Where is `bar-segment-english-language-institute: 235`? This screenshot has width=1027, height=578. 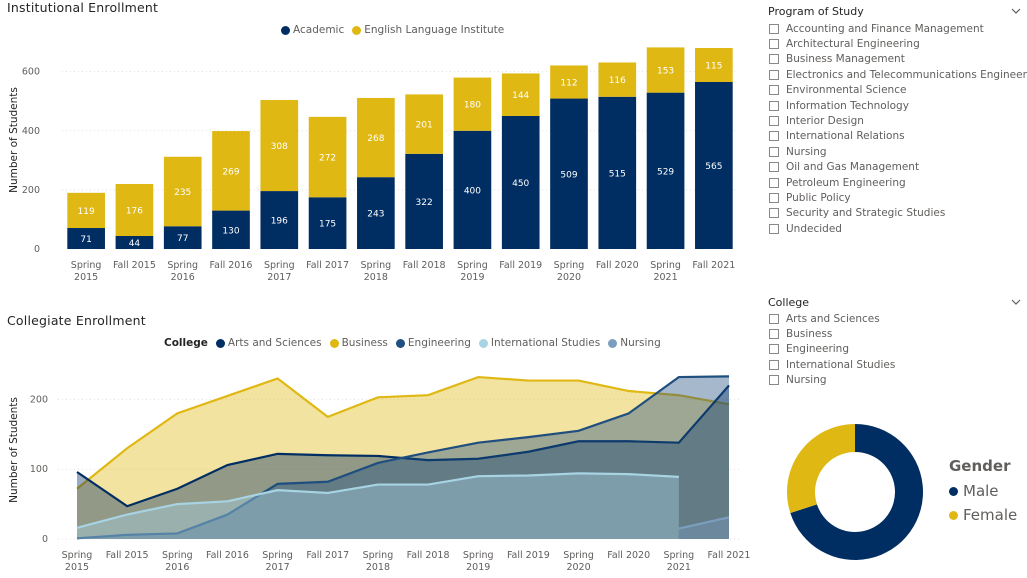
bar-segment-english-language-institute: 235 is located at coordinates (182, 191).